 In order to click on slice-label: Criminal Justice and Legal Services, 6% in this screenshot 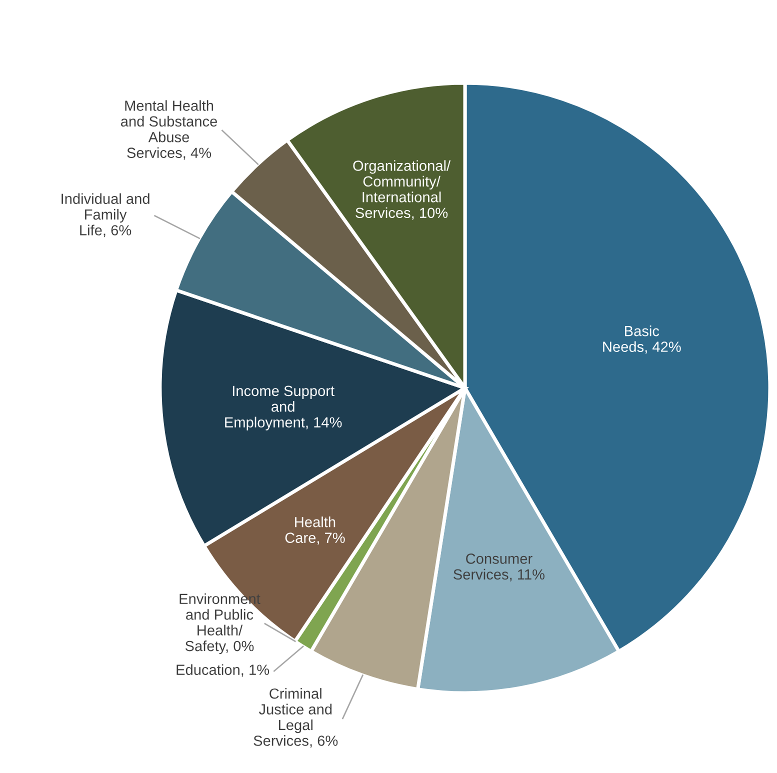, I will do `click(296, 718)`.